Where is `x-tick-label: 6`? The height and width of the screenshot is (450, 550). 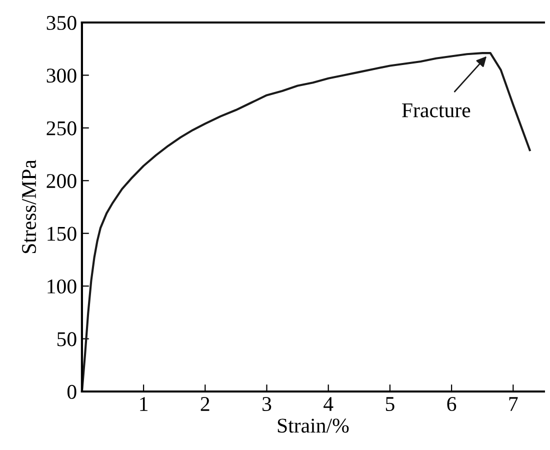
x-tick-label: 6 is located at coordinates (451, 404).